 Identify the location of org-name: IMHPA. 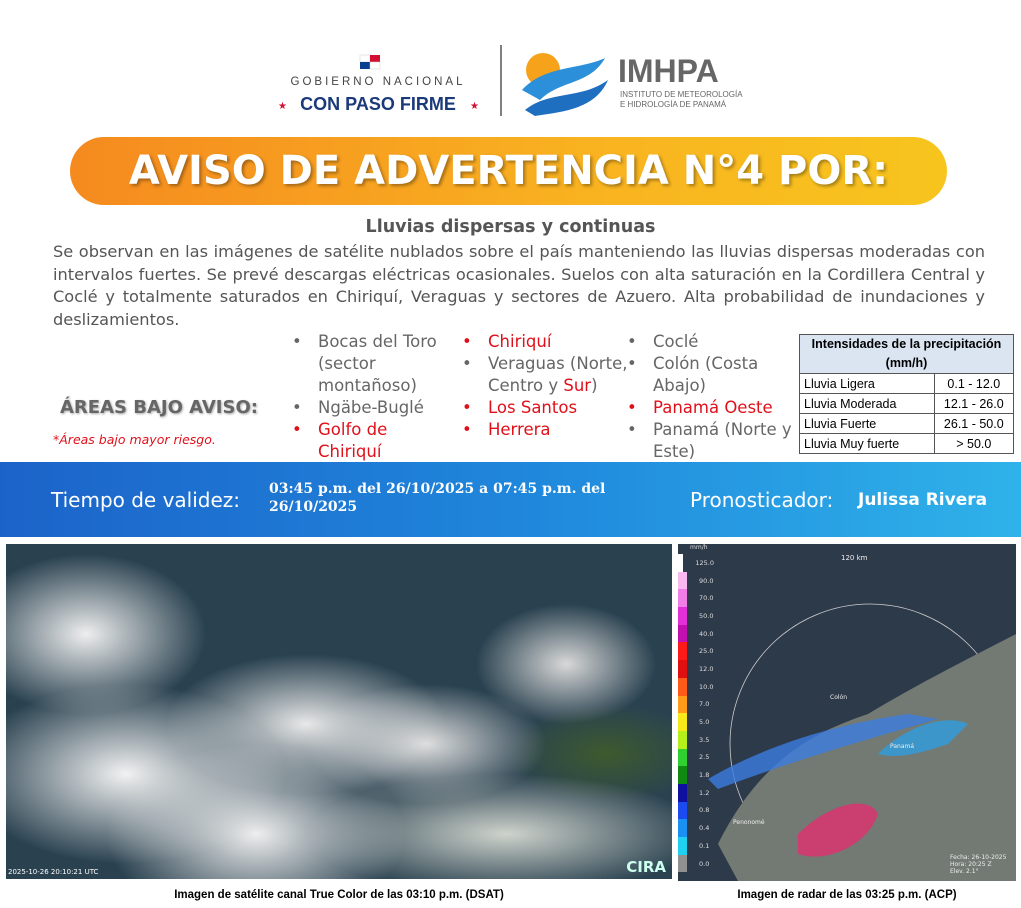
(668, 71).